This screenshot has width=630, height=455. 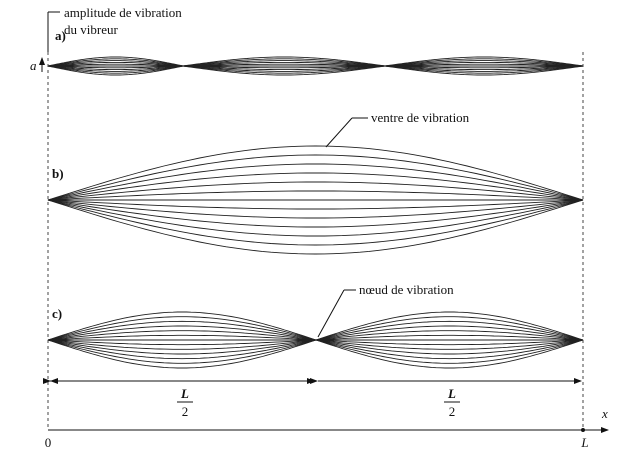 What do you see at coordinates (406, 289) in the screenshot?
I see `label: nœud de vibration` at bounding box center [406, 289].